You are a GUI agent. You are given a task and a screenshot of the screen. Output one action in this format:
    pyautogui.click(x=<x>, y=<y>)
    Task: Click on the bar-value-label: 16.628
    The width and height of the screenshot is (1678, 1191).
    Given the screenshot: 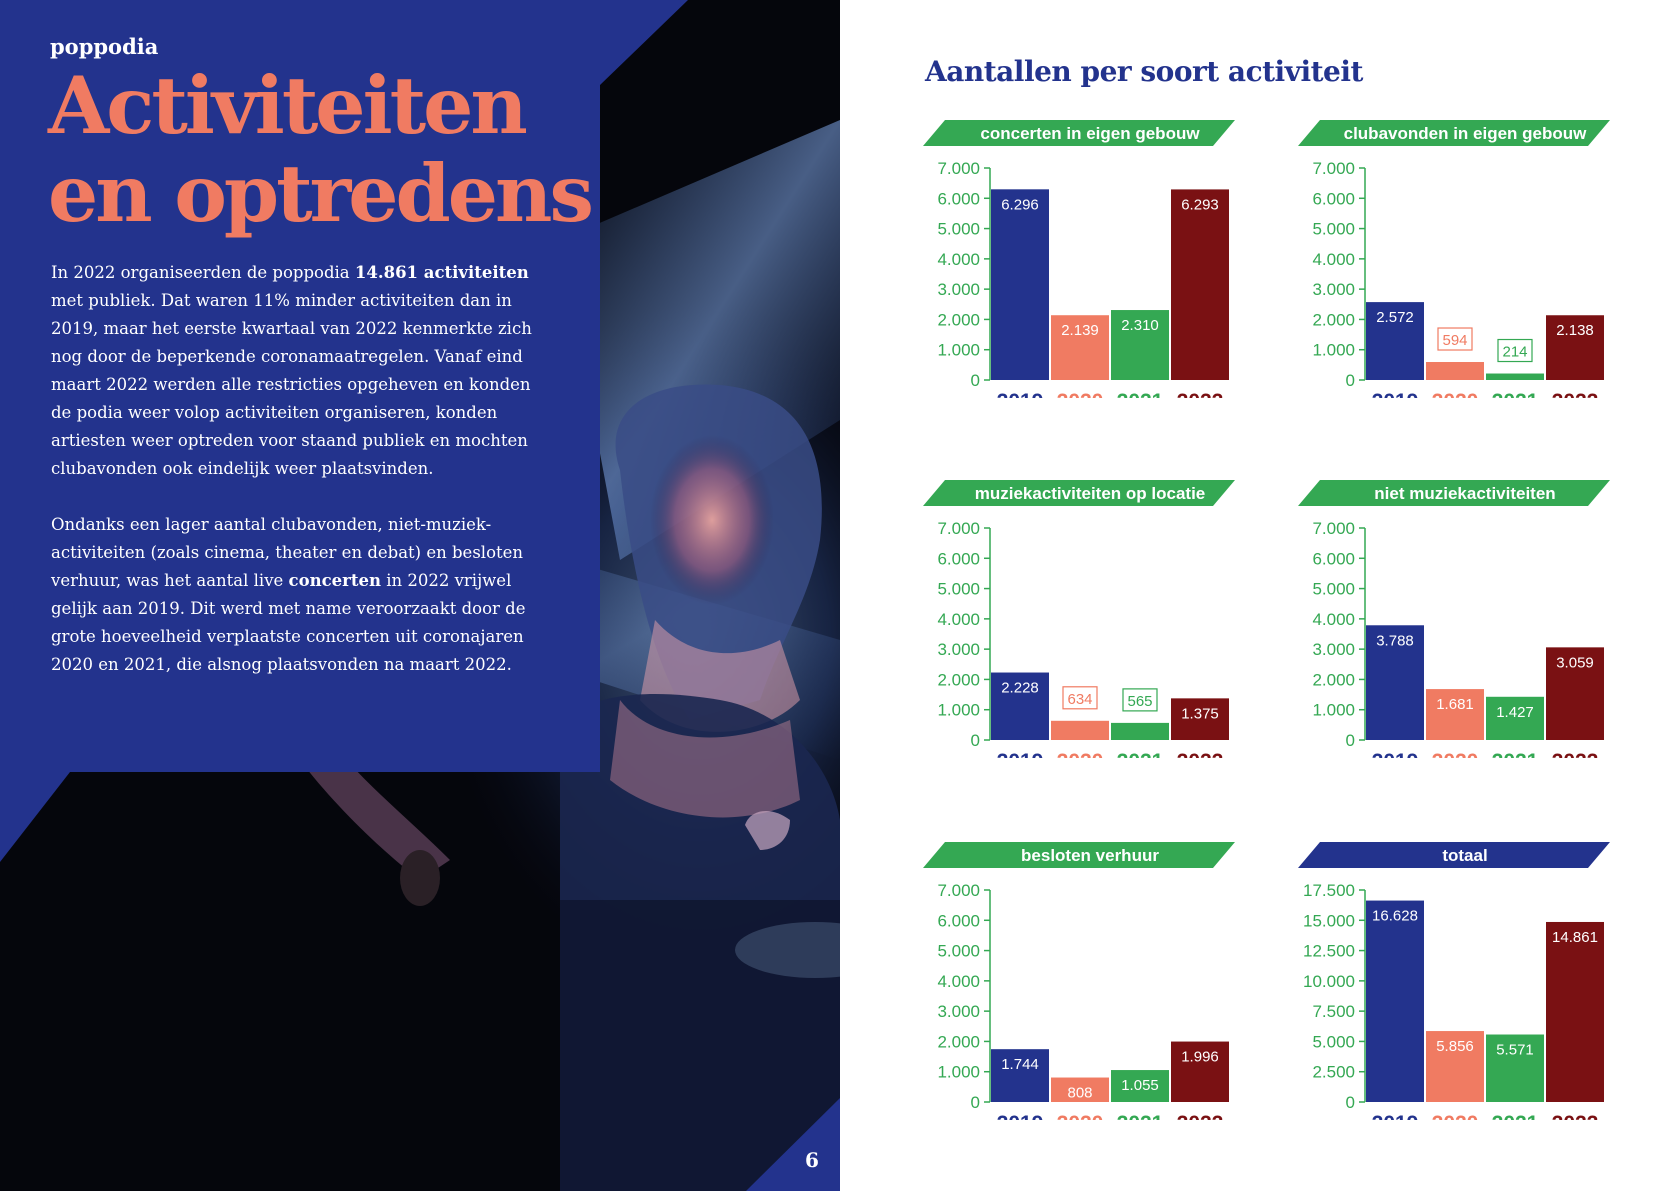 What is the action you would take?
    pyautogui.click(x=1395, y=916)
    